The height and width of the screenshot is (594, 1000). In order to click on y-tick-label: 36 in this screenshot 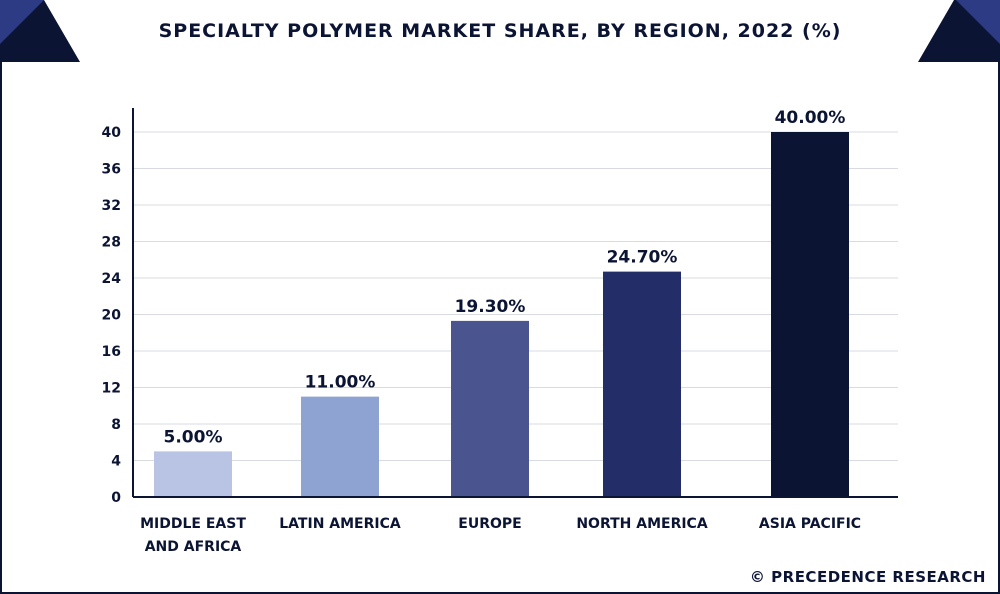, I will do `click(111, 170)`.